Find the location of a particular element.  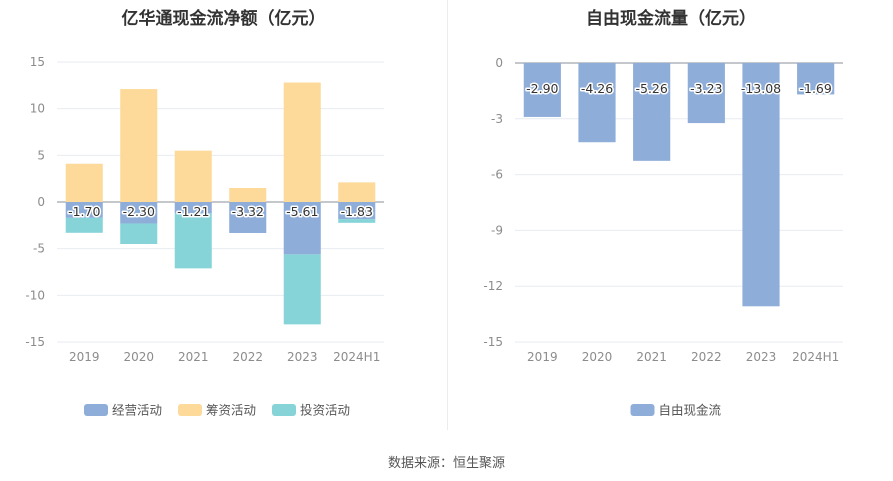

y-tick-label: 5 is located at coordinates (41, 155).